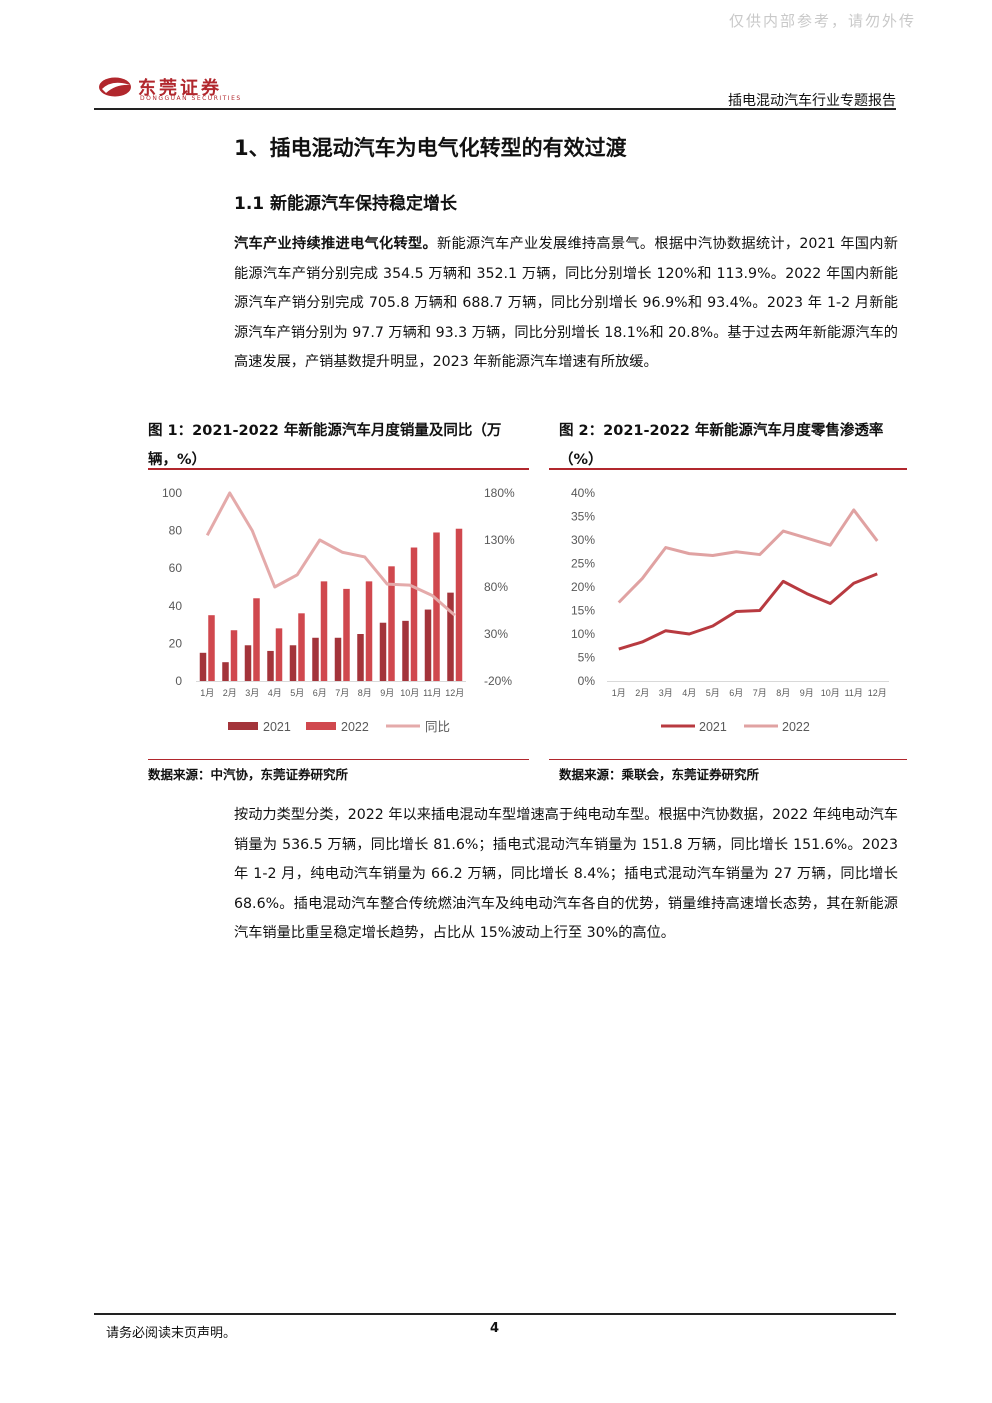 The height and width of the screenshot is (1403, 992). What do you see at coordinates (437, 727) in the screenshot?
I see `legend-yoy-label: 同比` at bounding box center [437, 727].